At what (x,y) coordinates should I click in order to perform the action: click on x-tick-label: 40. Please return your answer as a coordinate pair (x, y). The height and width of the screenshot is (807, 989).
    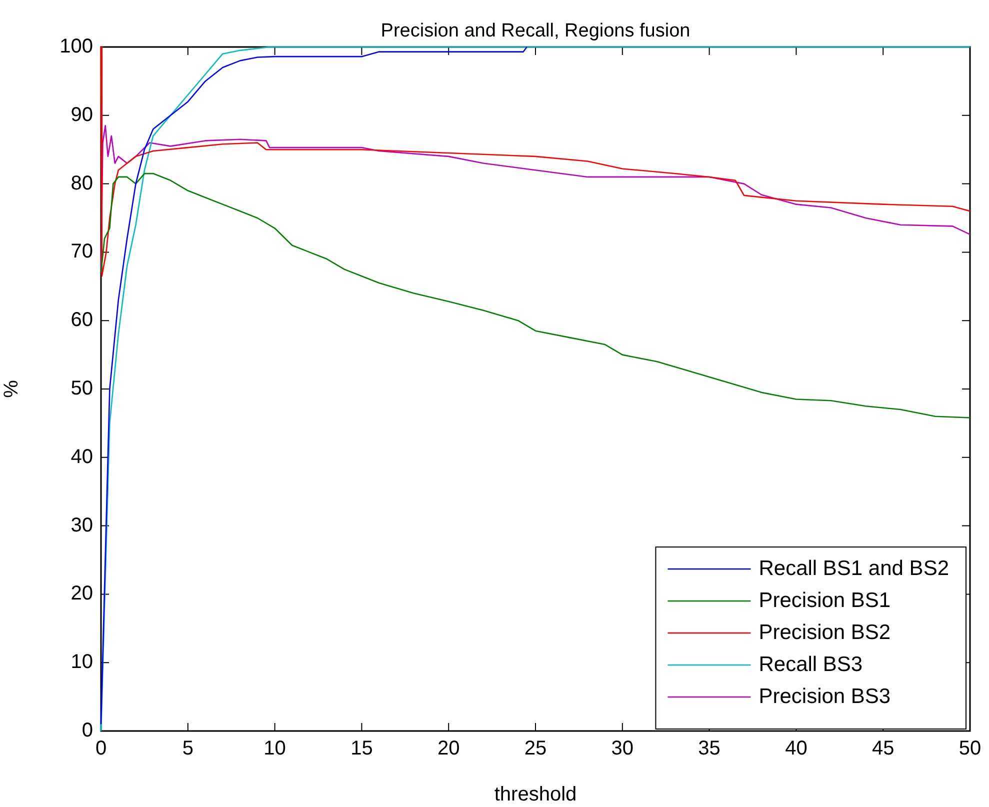
    Looking at the image, I should click on (796, 749).